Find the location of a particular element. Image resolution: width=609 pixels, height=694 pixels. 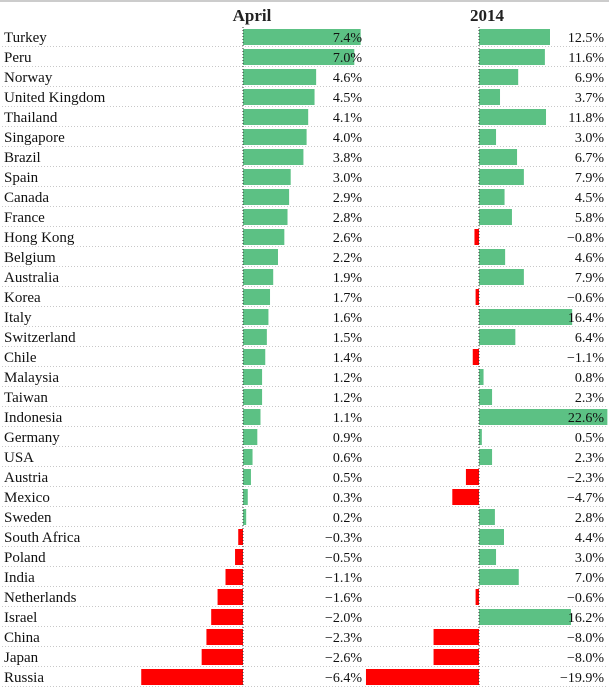

bar-2014-japan is located at coordinates (456, 657).